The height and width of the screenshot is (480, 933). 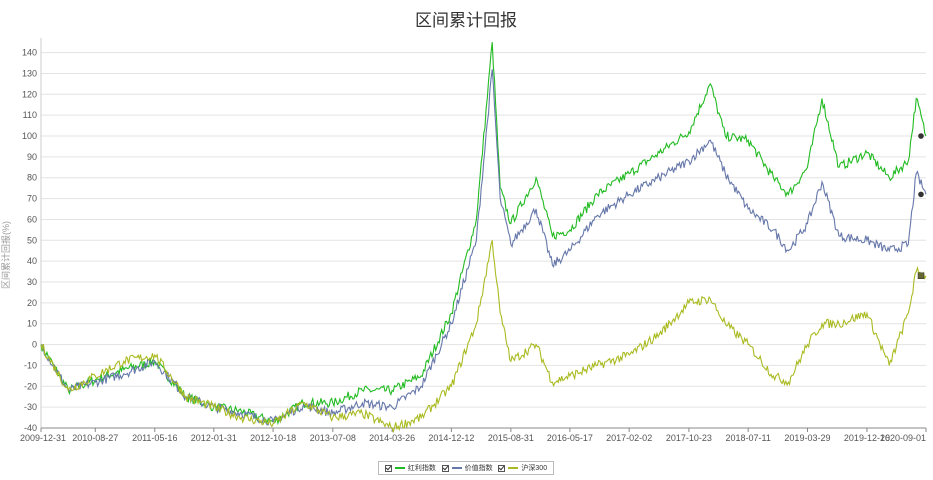 I want to click on x-tick-label: 2009-12-31, so click(x=43, y=438).